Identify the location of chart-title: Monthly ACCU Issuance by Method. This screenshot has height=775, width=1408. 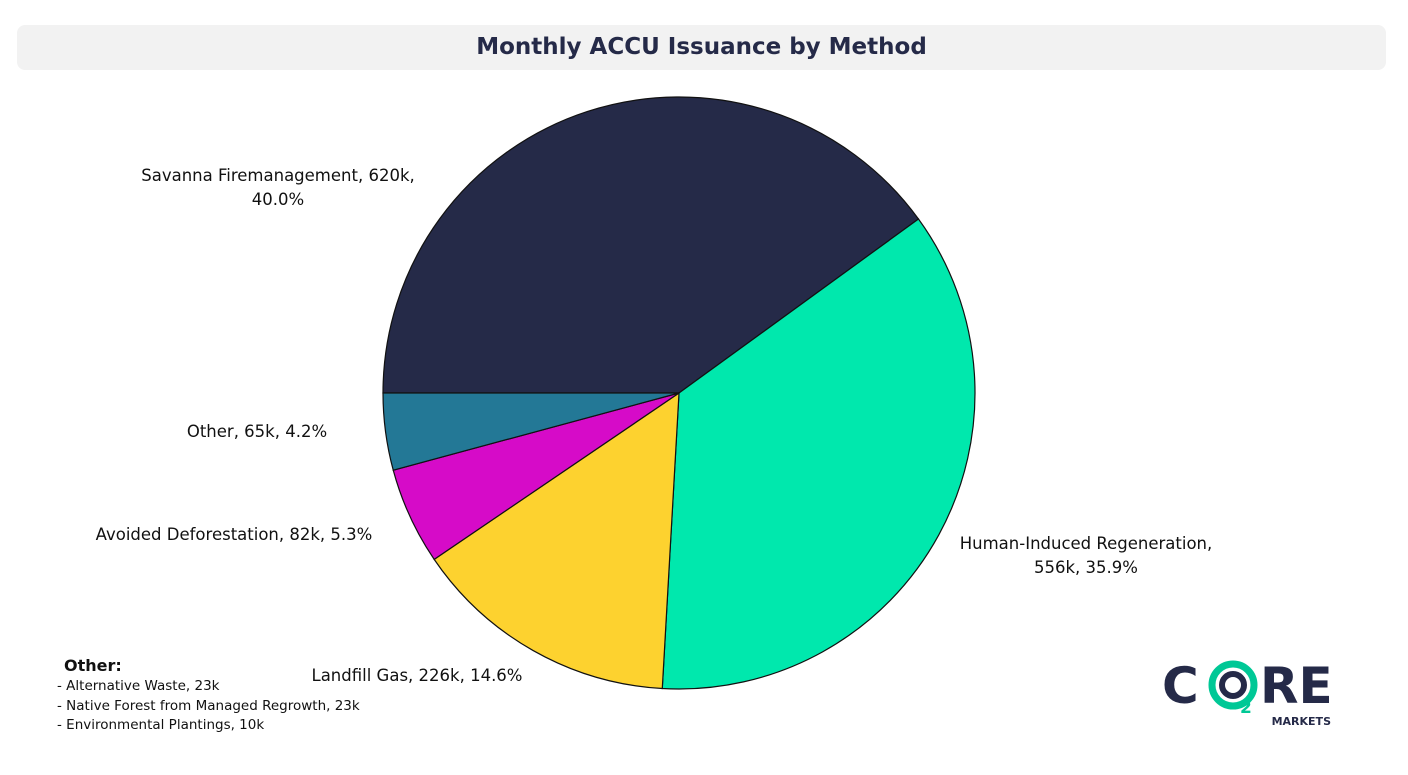
(701, 47).